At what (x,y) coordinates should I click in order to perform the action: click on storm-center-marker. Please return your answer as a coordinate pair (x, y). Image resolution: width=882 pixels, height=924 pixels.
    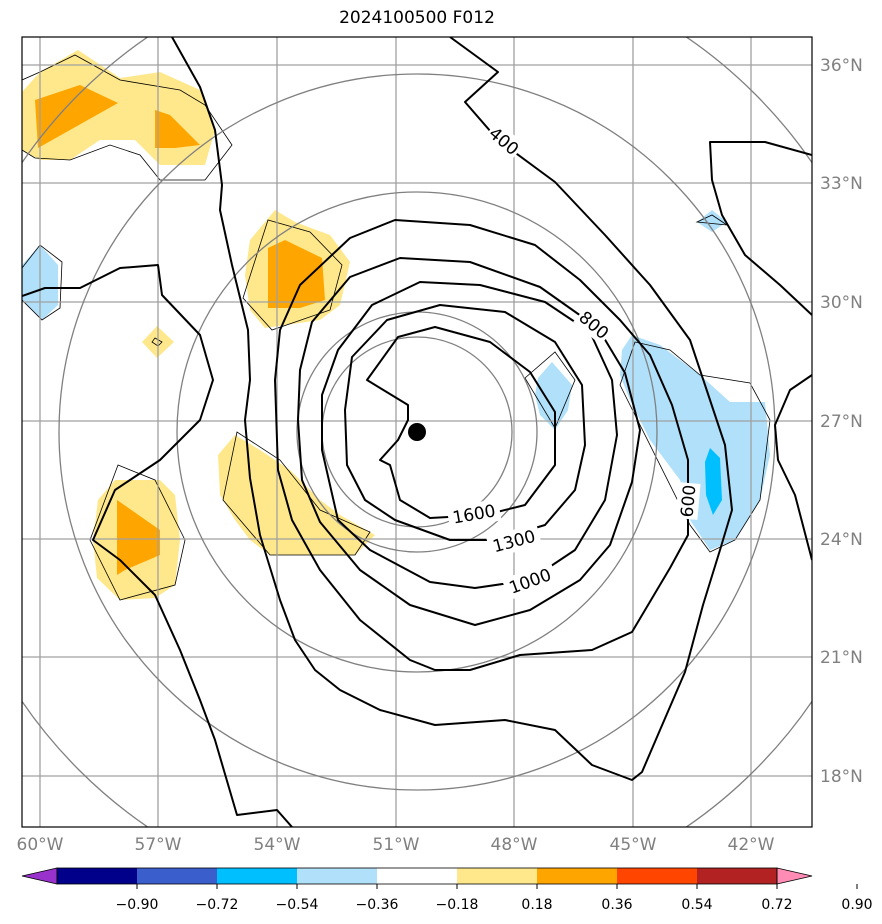
    Looking at the image, I should click on (417, 432).